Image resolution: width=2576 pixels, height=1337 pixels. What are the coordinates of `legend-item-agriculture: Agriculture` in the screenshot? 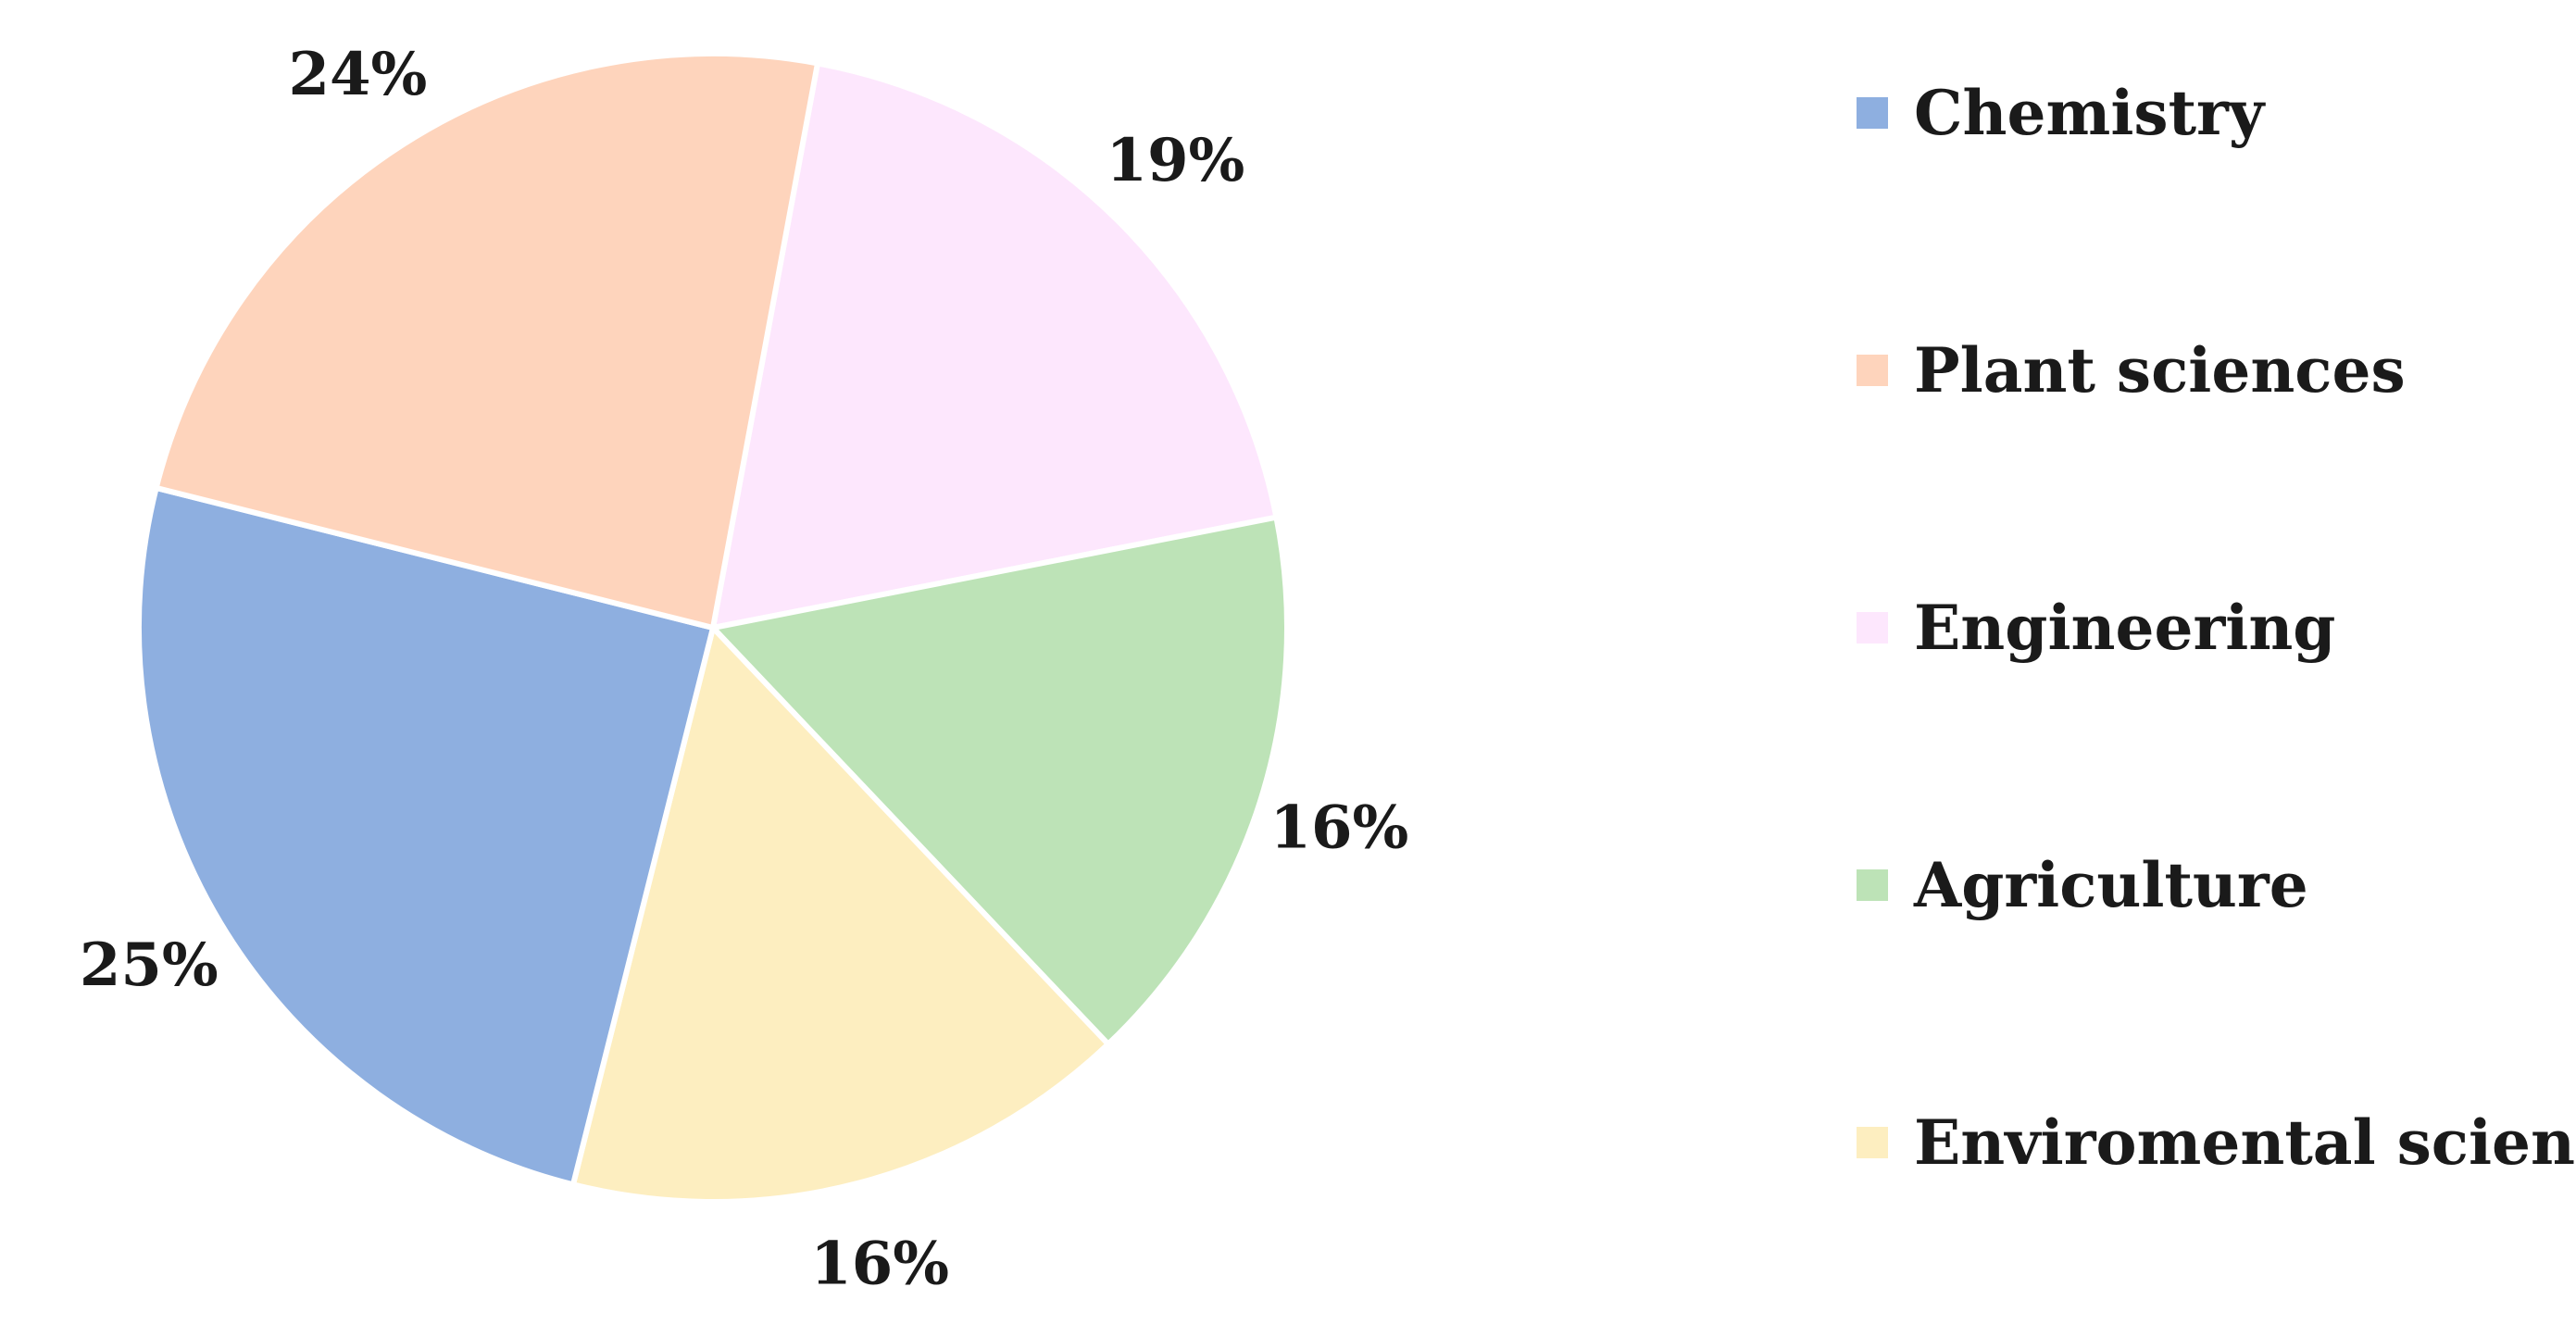 It's located at (2082, 885).